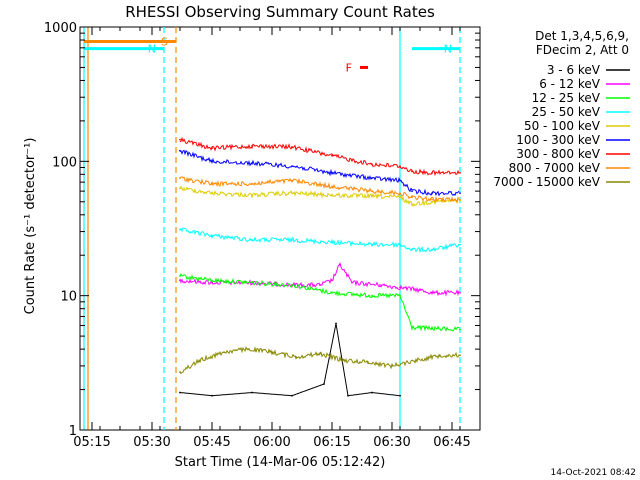 Image resolution: width=640 pixels, height=480 pixels. Describe the element at coordinates (91, 442) in the screenshot. I see `x-tick-label: 05:15` at that location.